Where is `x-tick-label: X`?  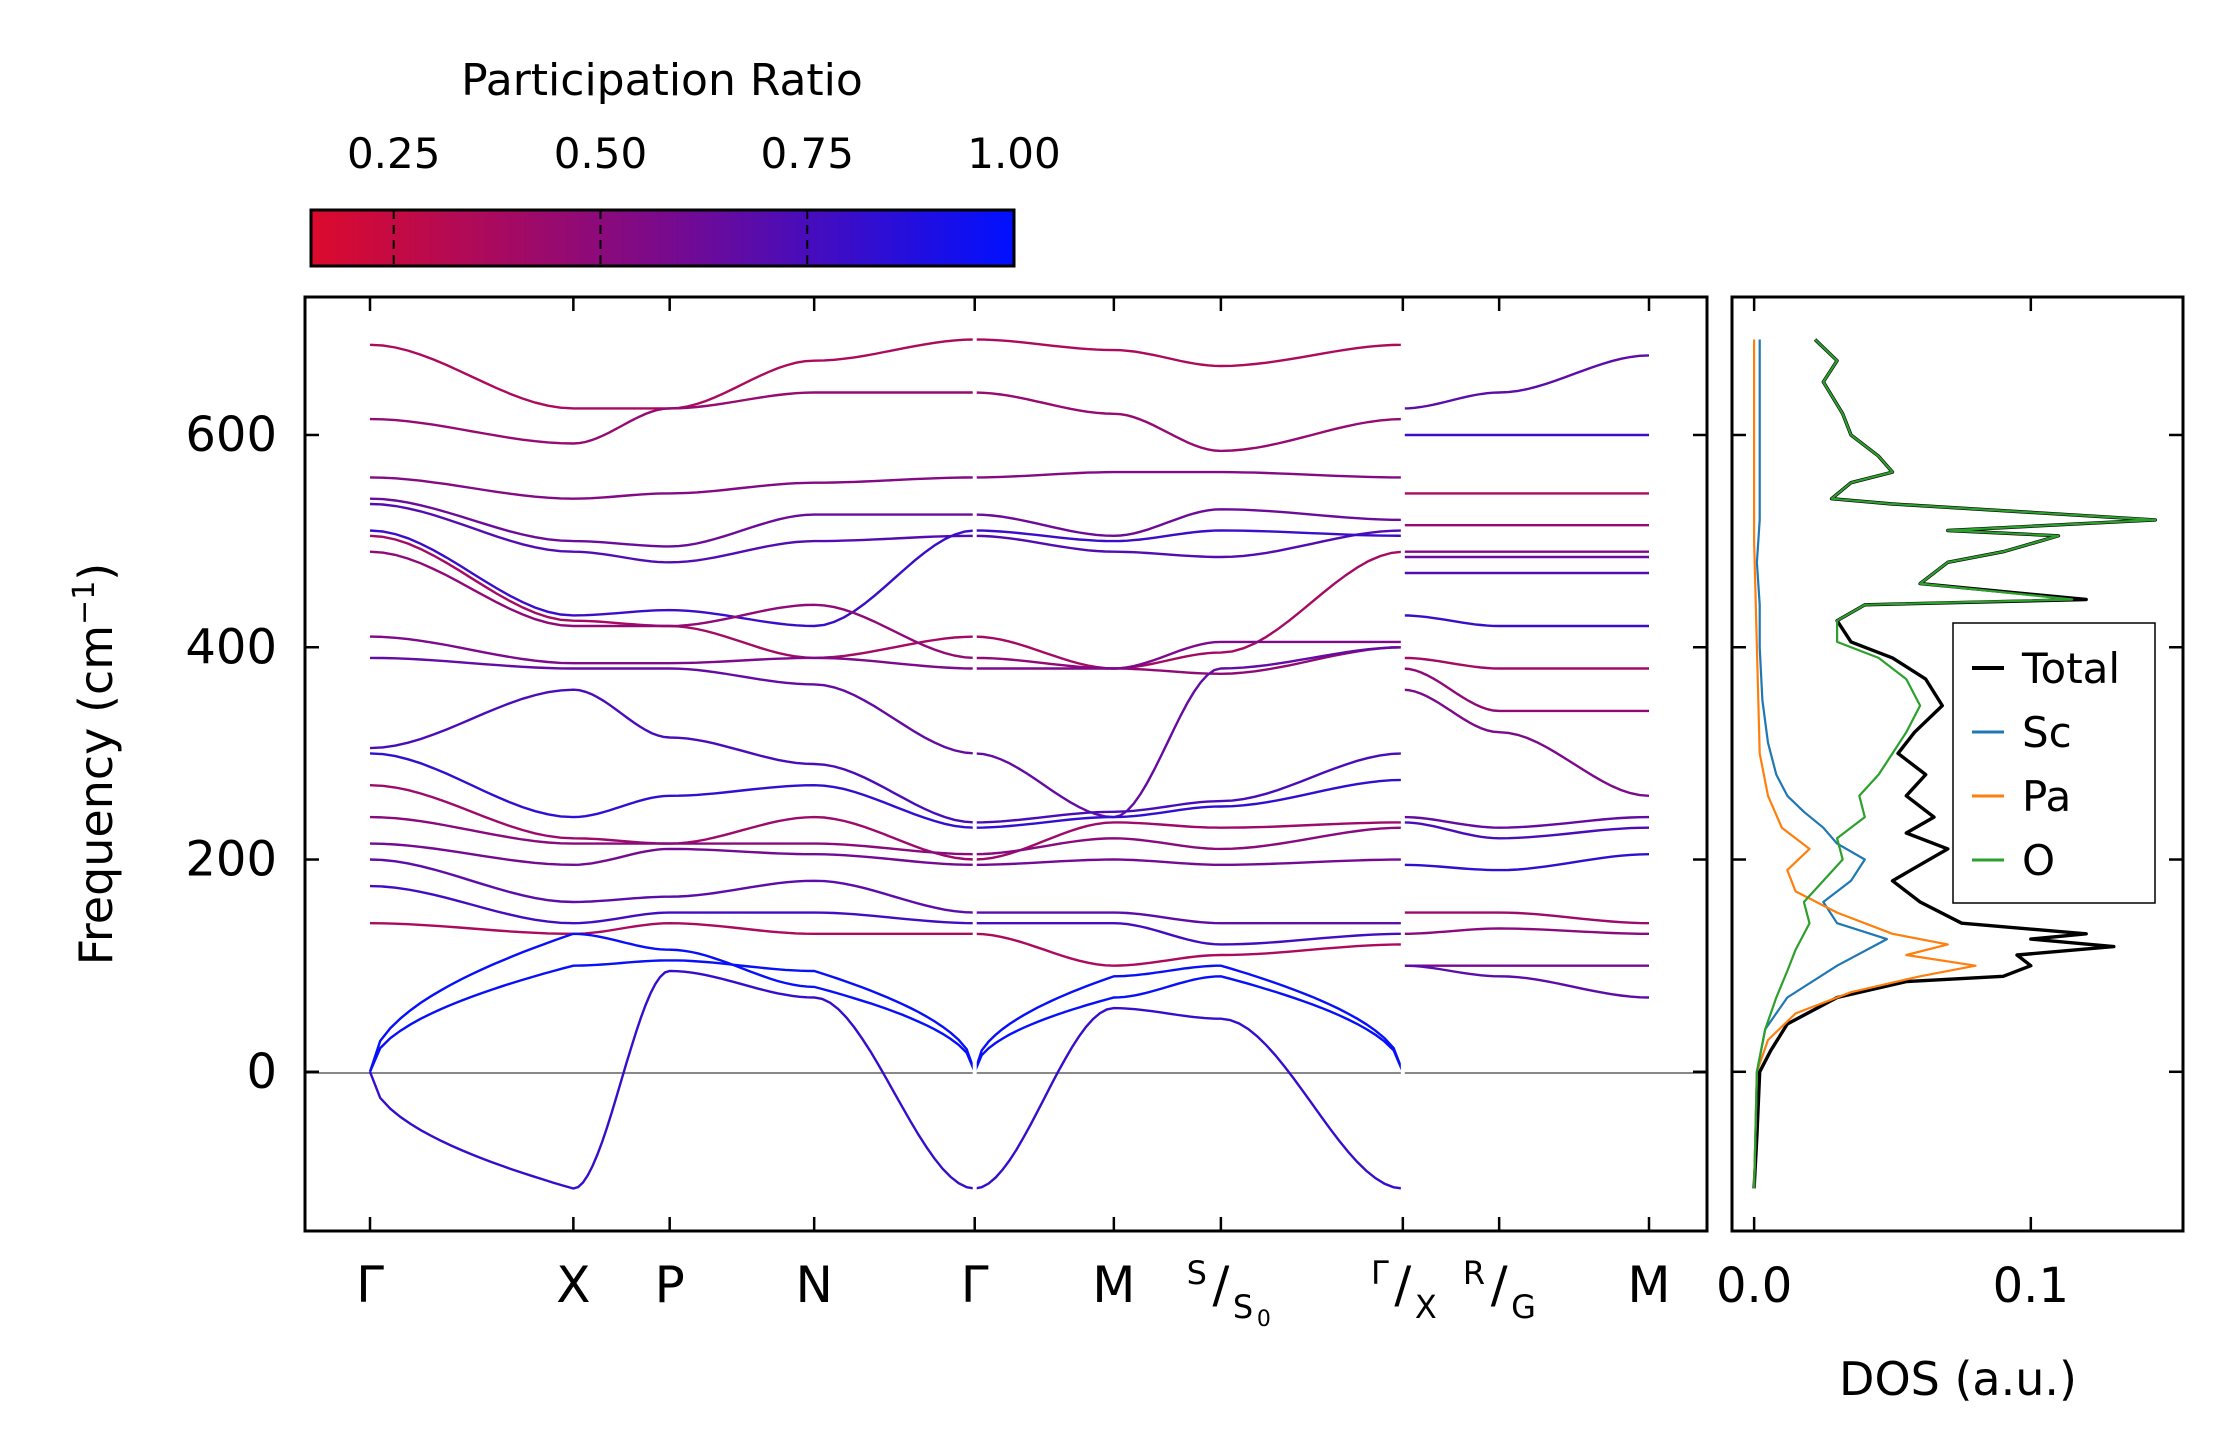
x-tick-label: X is located at coordinates (573, 1285).